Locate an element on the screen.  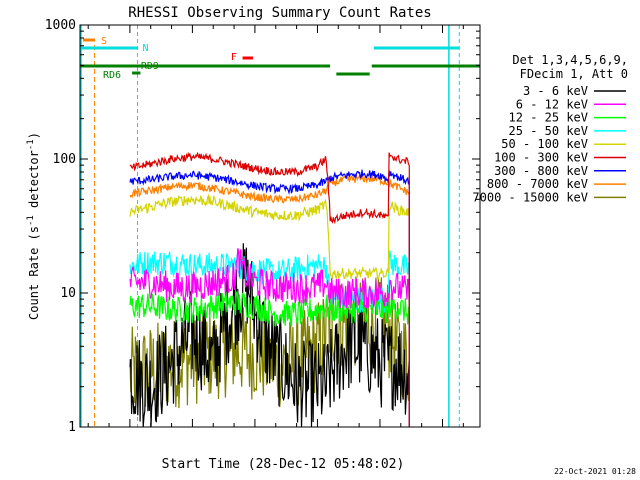
y-axis-label-end: ) is located at coordinates (34, 135).